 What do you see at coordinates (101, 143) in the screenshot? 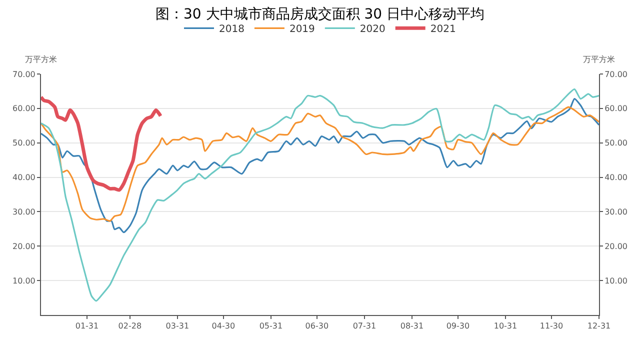
I see `line-series` at bounding box center [101, 143].